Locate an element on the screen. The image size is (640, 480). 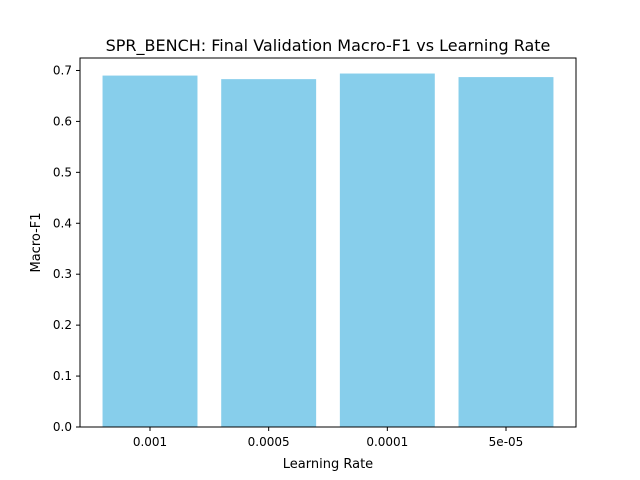
x-tick-label: 5e-05 is located at coordinates (506, 442).